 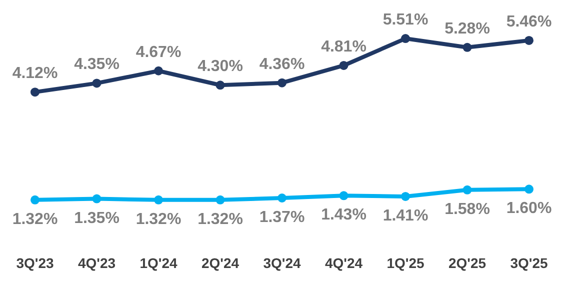 I want to click on data-label: 1.43%, so click(x=343, y=215).